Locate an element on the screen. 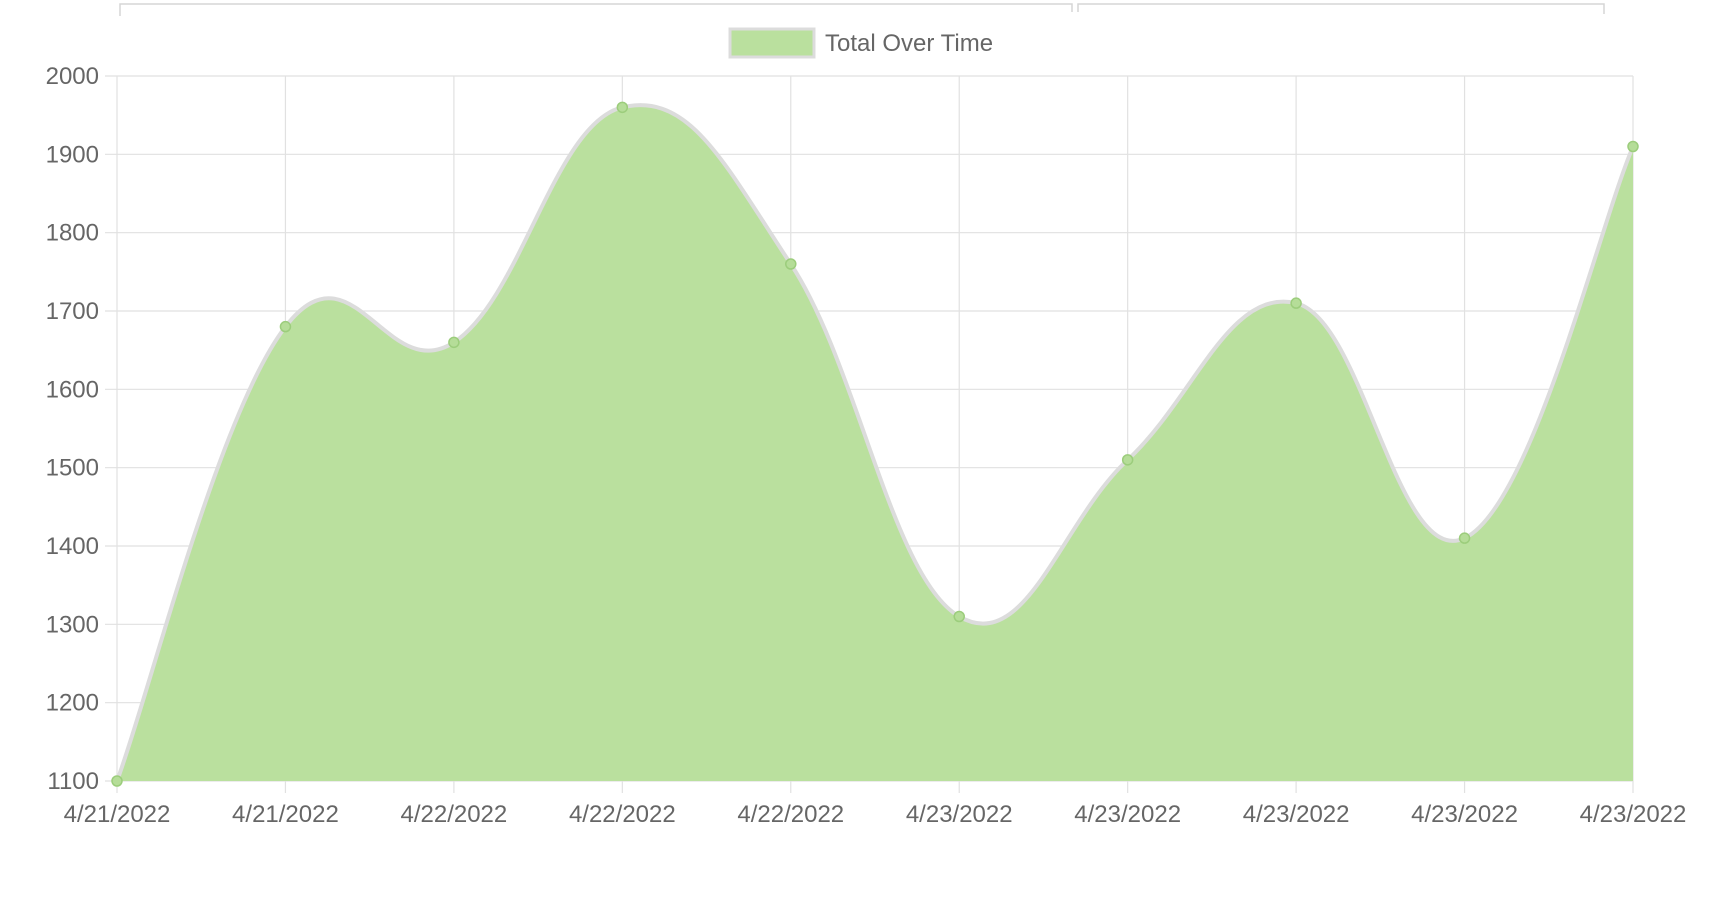 The width and height of the screenshot is (1728, 910). top-frame is located at coordinates (862, 9).